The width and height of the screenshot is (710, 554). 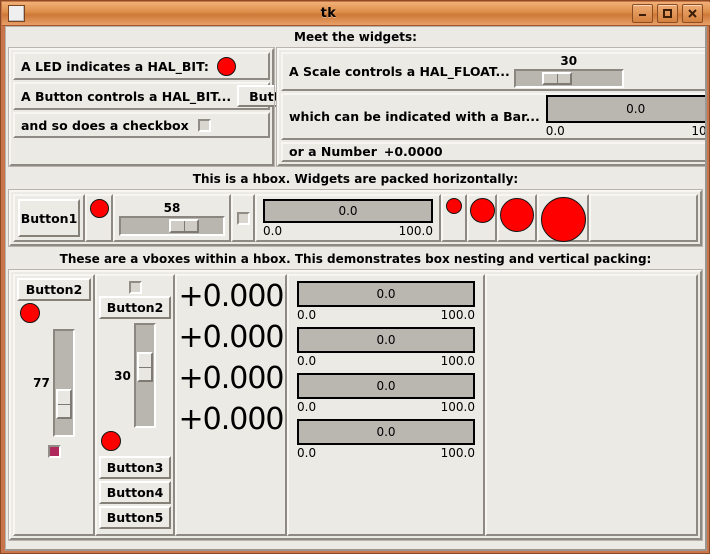 I want to click on col4-bar-4-box: 0.0, so click(x=386, y=432).